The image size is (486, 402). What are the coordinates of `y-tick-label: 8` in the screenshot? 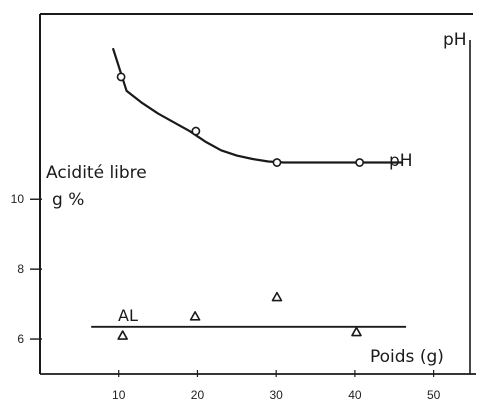 It's located at (20, 269).